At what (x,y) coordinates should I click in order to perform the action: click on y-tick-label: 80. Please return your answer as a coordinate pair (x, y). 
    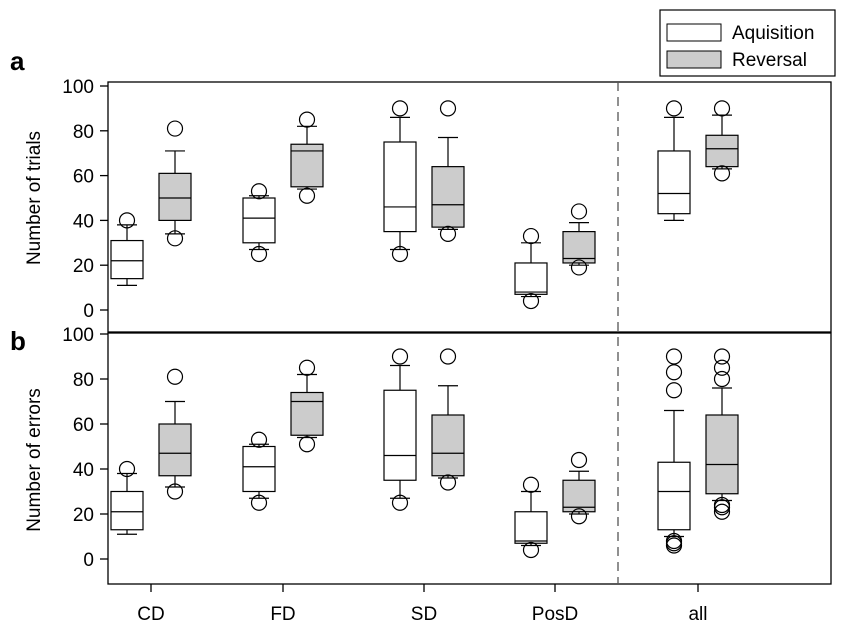
    Looking at the image, I should click on (83, 132).